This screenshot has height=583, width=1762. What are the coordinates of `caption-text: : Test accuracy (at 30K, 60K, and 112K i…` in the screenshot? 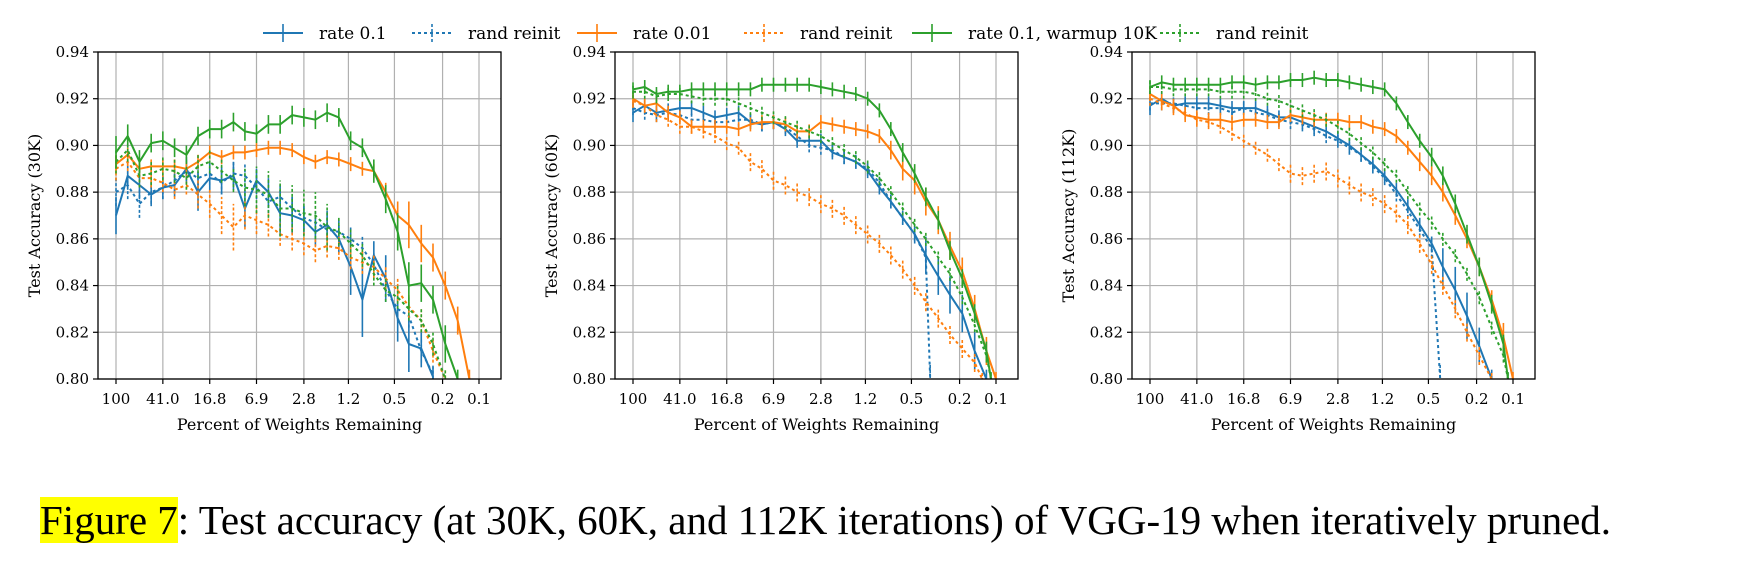 It's located at (894, 520).